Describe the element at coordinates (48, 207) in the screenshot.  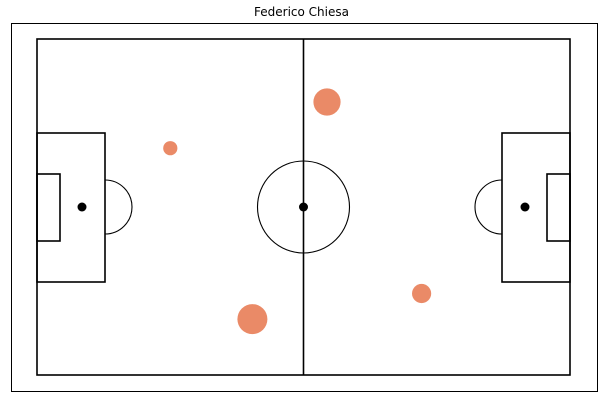
I see `left-six-yard-box` at that location.